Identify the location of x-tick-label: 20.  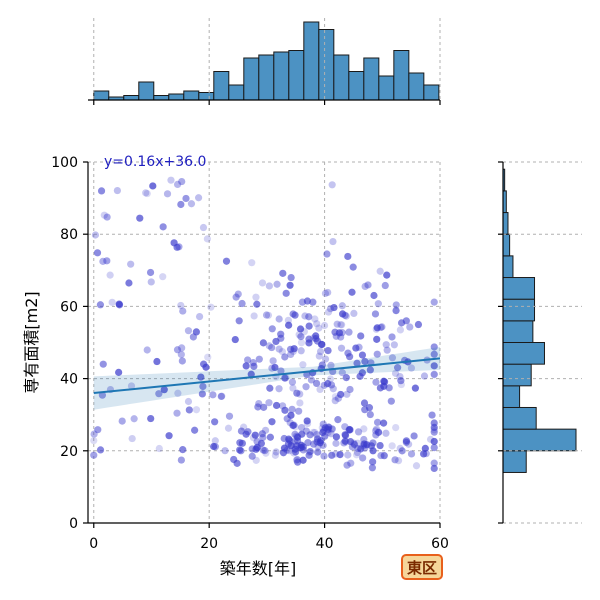
(209, 544).